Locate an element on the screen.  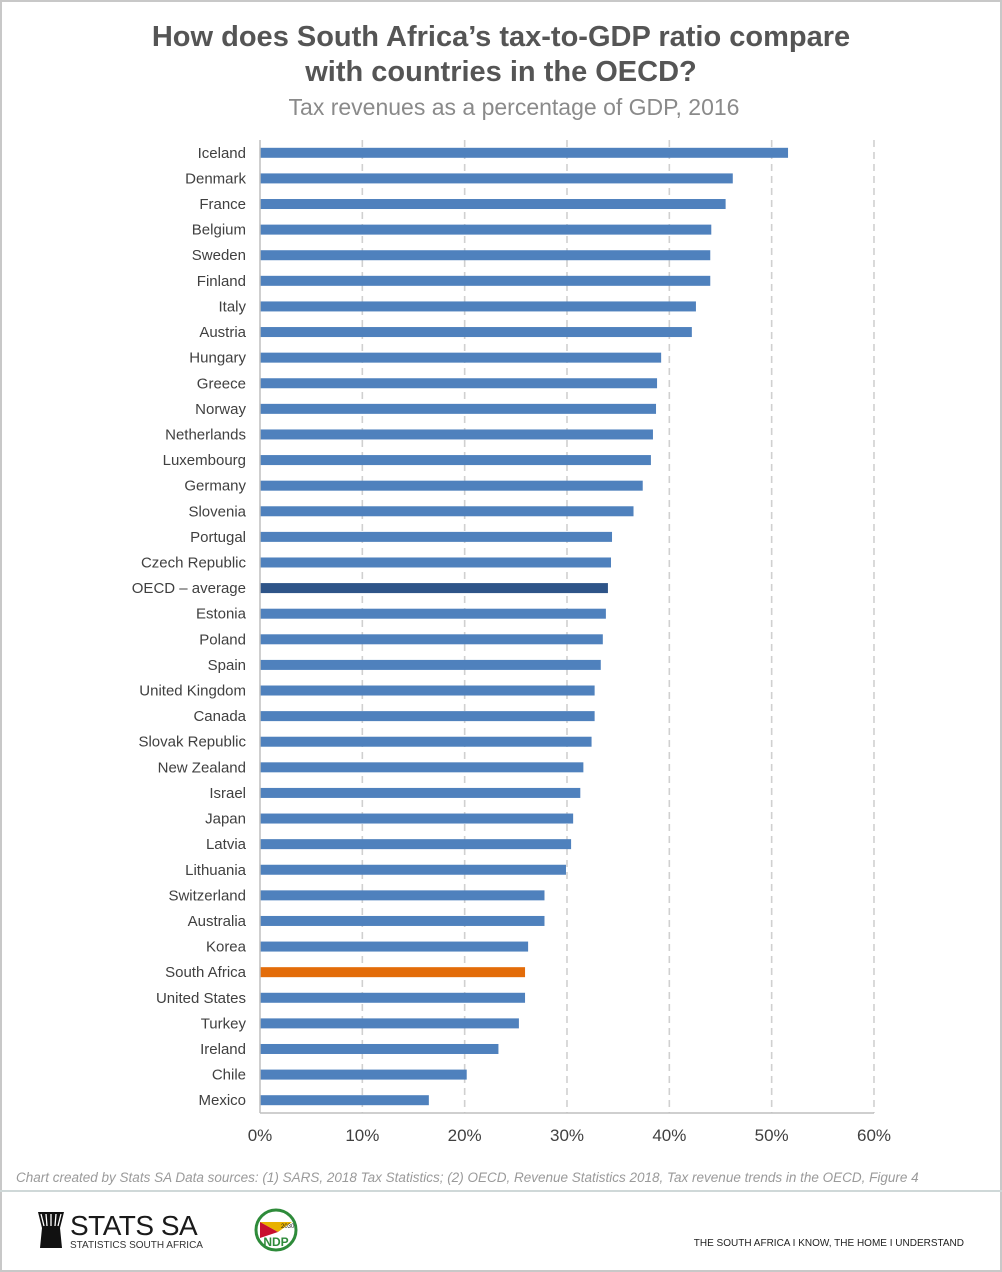
category-label-chile: Chile is located at coordinates (229, 1075).